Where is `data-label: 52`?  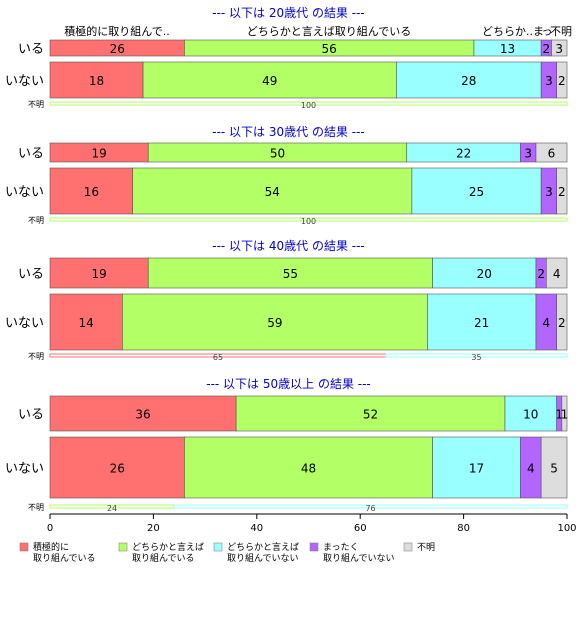 data-label: 52 is located at coordinates (370, 415).